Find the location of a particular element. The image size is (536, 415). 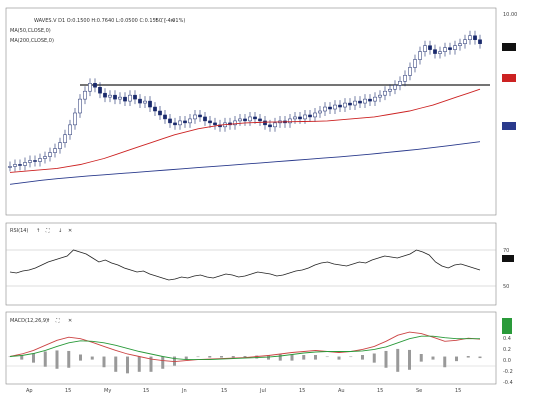

toolbar-up-icon: ↑ is located at coordinates (156, 21).